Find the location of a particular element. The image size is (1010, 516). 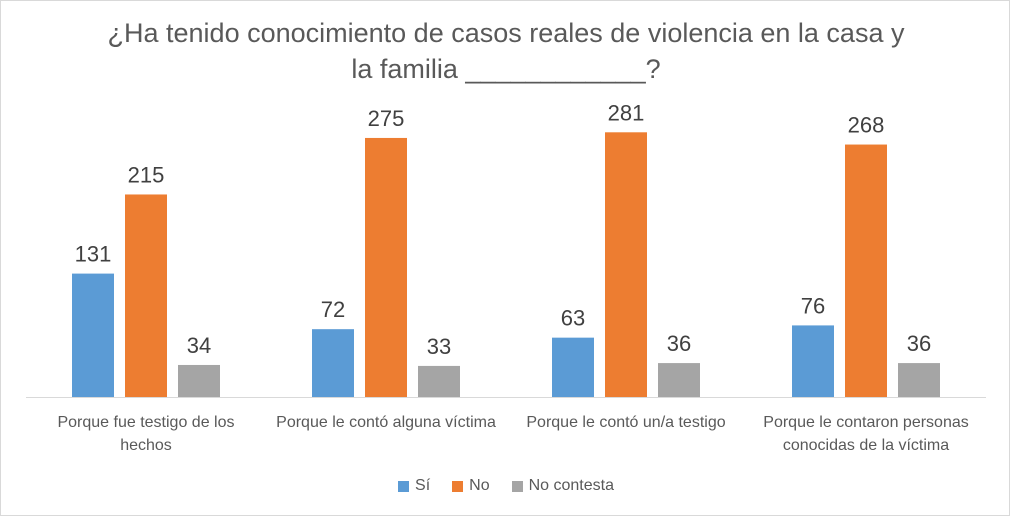

data-label-no-cat-1: 215 is located at coordinates (146, 174).